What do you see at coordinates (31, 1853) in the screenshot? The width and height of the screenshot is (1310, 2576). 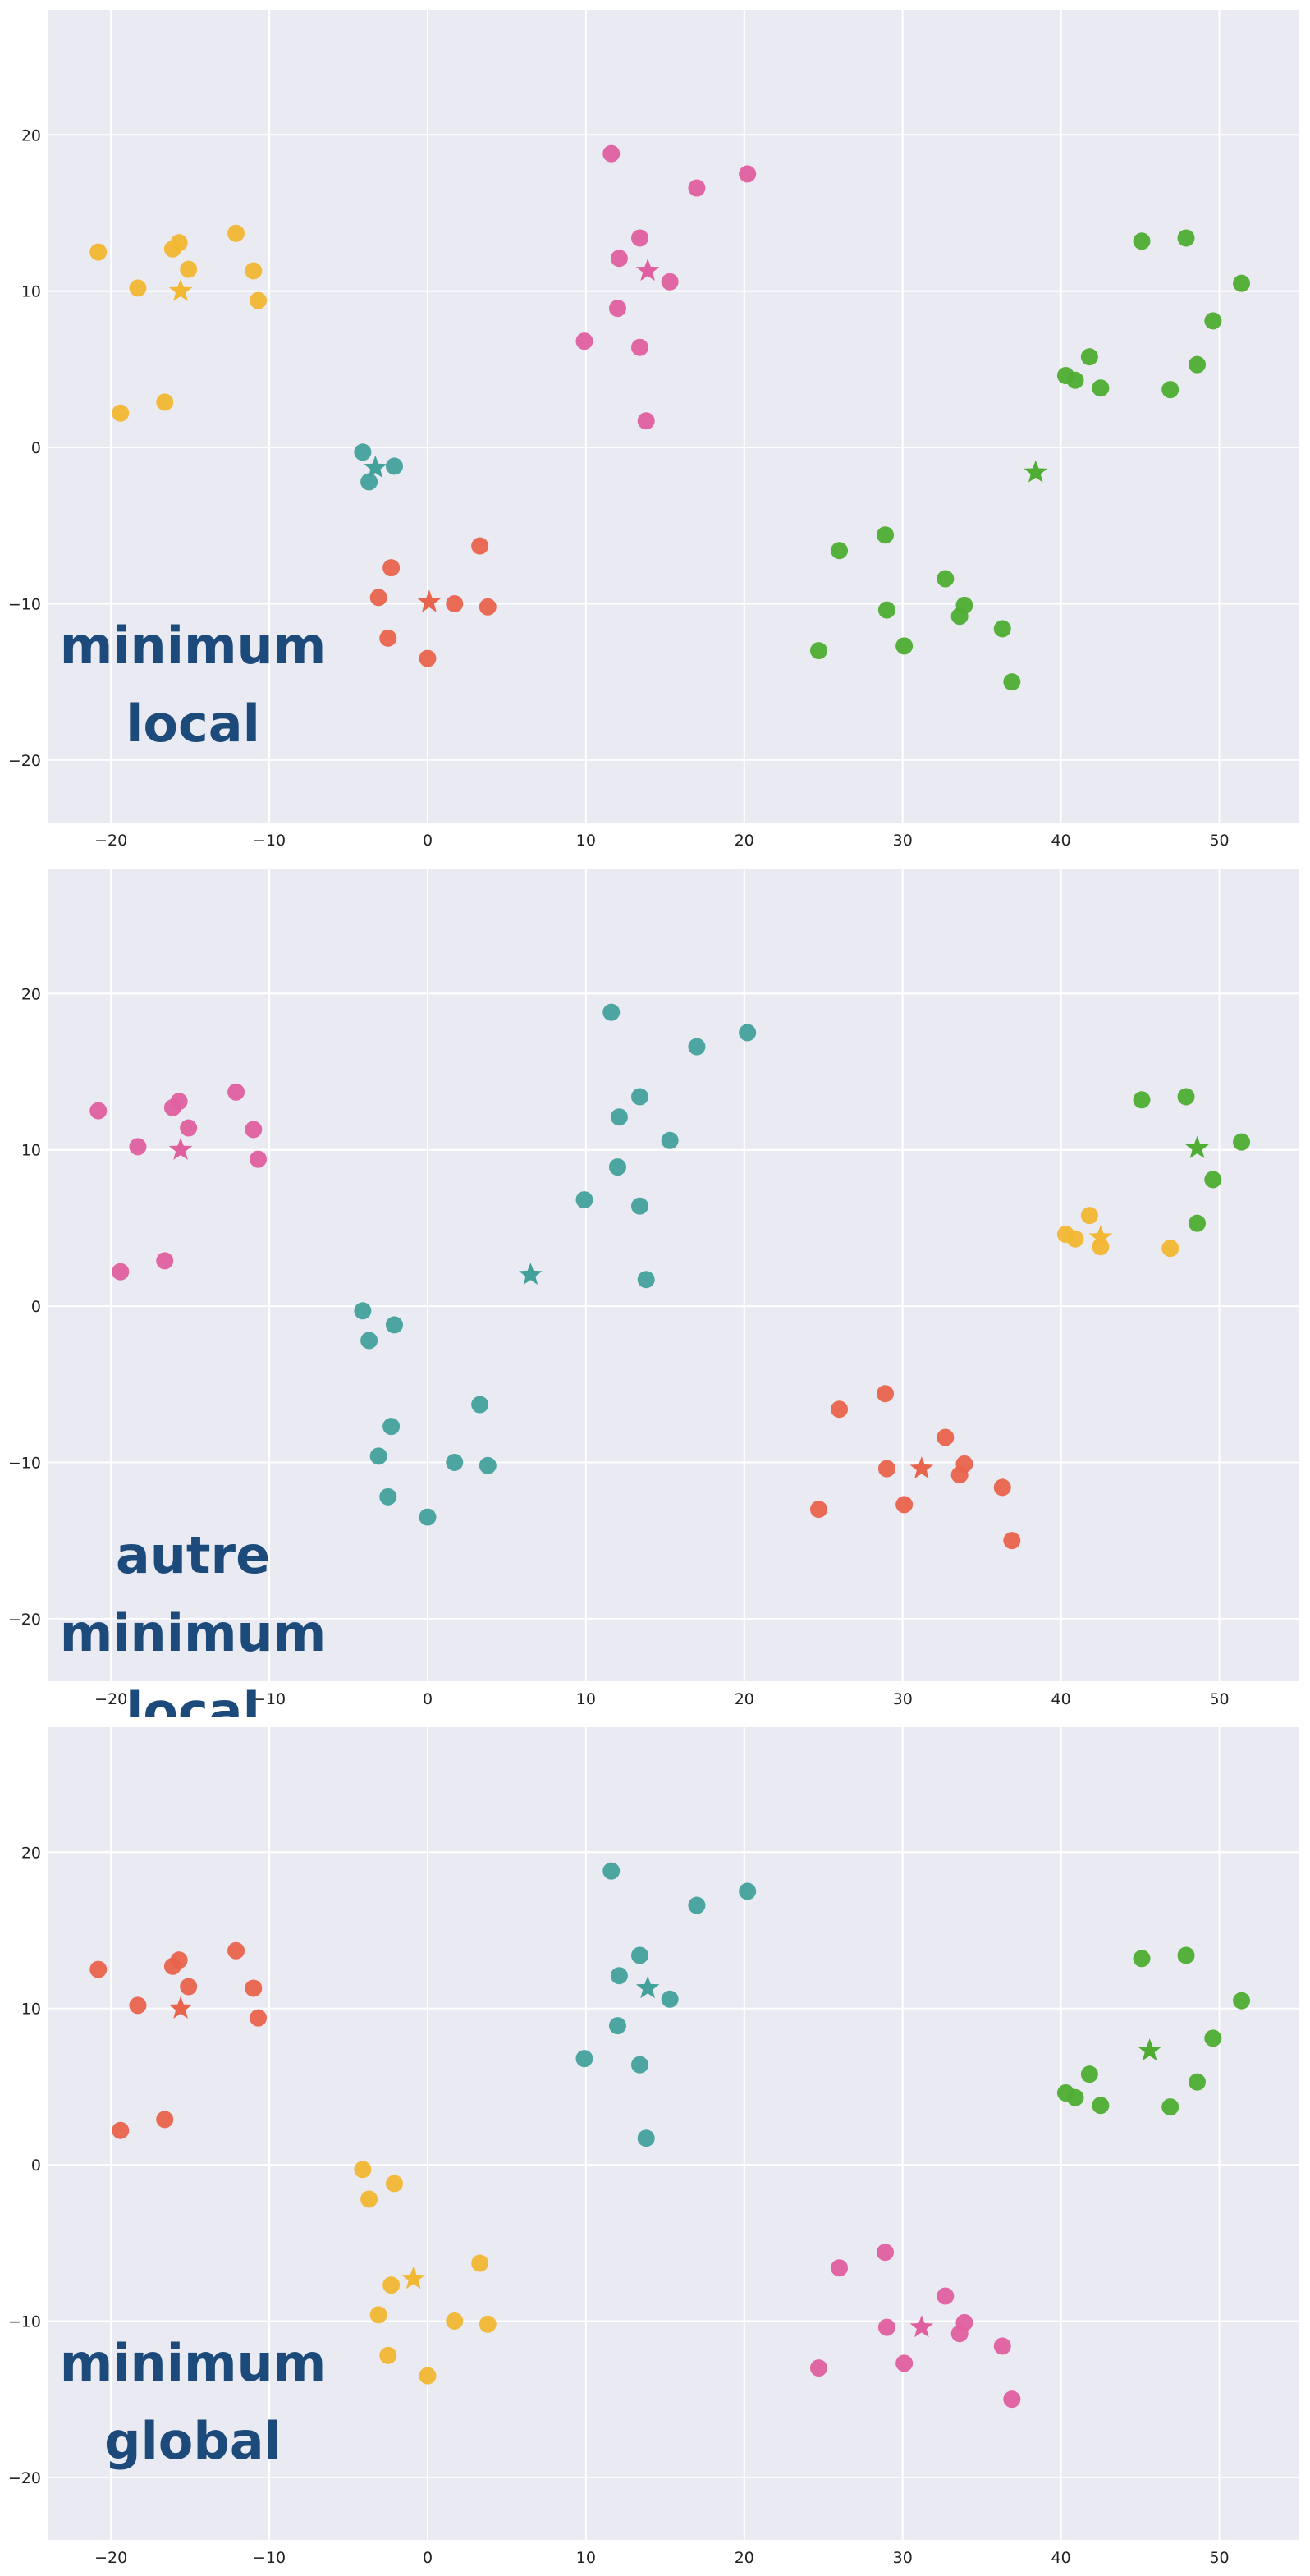 I see `y-tick-label: 20` at bounding box center [31, 1853].